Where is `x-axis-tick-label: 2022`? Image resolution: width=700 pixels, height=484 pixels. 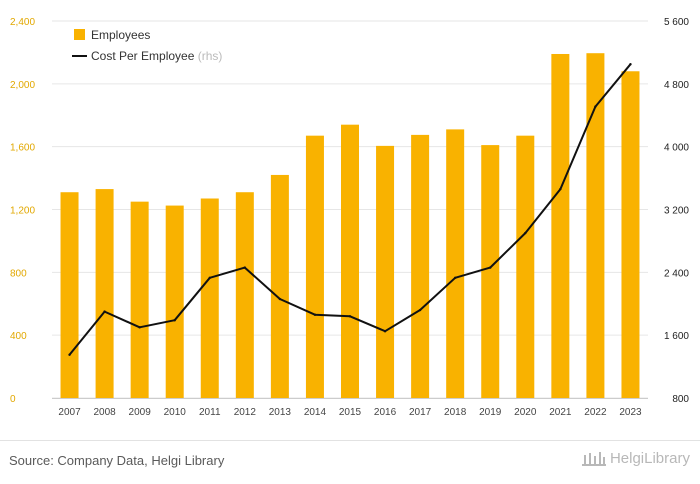 x-axis-tick-label: 2022 is located at coordinates (595, 412).